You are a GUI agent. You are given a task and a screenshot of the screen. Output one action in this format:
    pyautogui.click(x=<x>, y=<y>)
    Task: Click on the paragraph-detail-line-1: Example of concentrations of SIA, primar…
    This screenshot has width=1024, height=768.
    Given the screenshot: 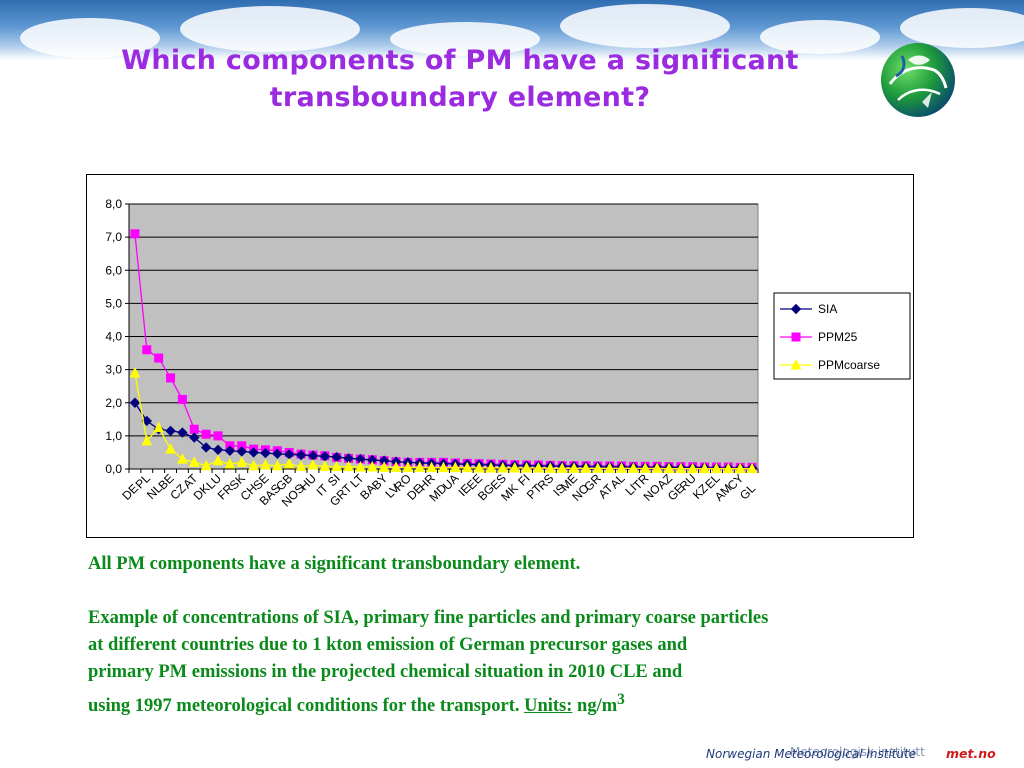 What is the action you would take?
    pyautogui.click(x=428, y=618)
    